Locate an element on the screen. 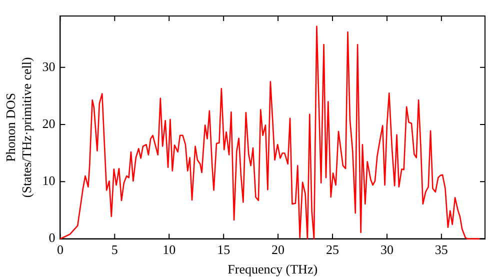 Image resolution: width=500 pixels, height=280 pixels. x-tick-label: 5 is located at coordinates (114, 250).